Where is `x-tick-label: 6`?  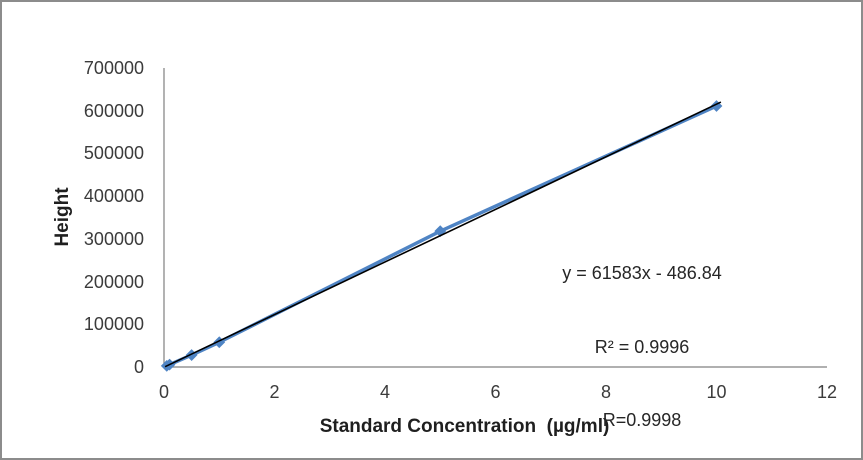
x-tick-label: 6 is located at coordinates (495, 392).